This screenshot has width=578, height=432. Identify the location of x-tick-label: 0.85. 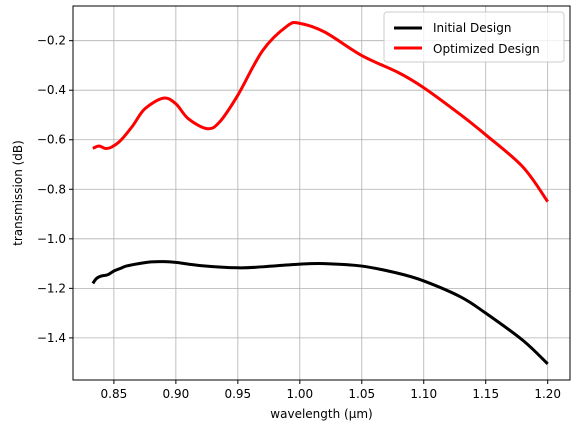
(114, 394).